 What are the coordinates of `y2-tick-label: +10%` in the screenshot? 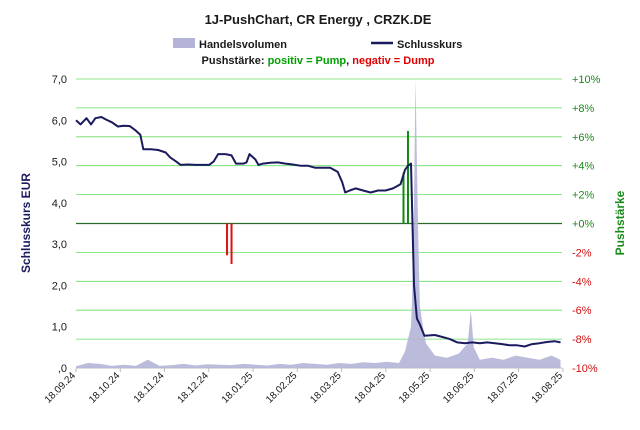 It's located at (586, 80).